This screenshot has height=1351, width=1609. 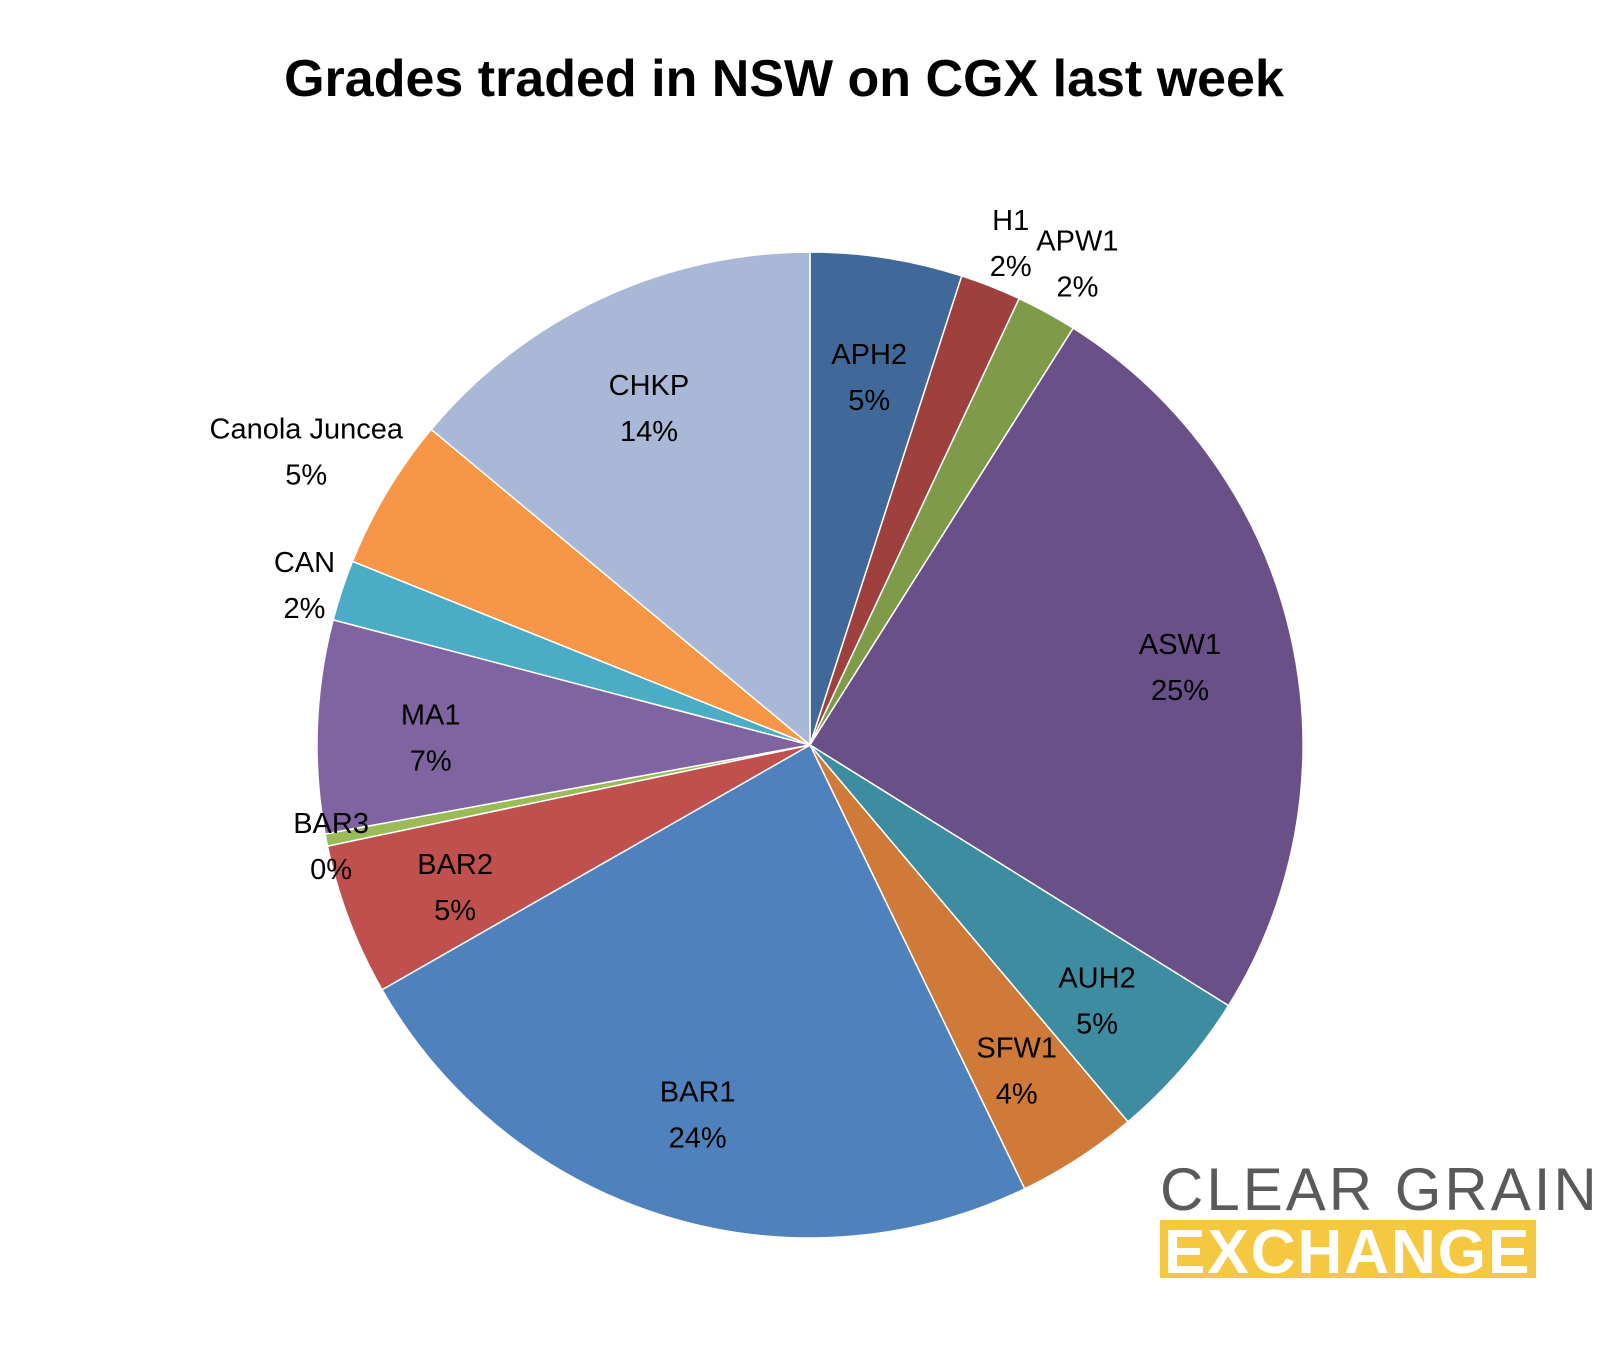 I want to click on logo-band, so click(x=1348, y=1249).